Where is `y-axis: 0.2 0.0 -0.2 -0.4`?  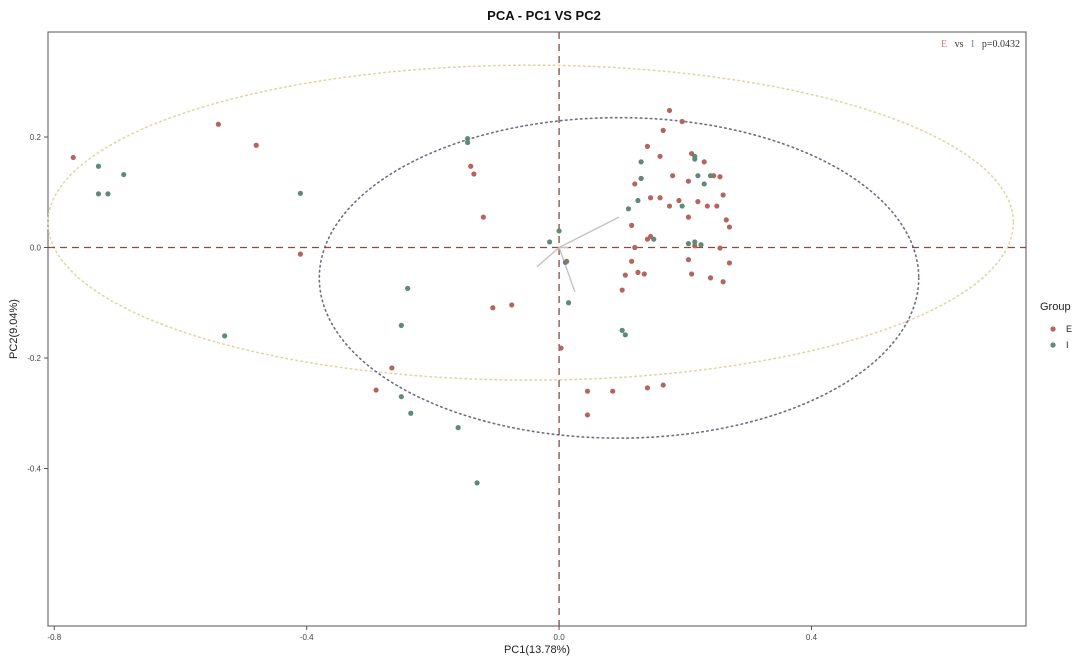 y-axis: 0.2 0.0 -0.2 -0.4 is located at coordinates (37, 303).